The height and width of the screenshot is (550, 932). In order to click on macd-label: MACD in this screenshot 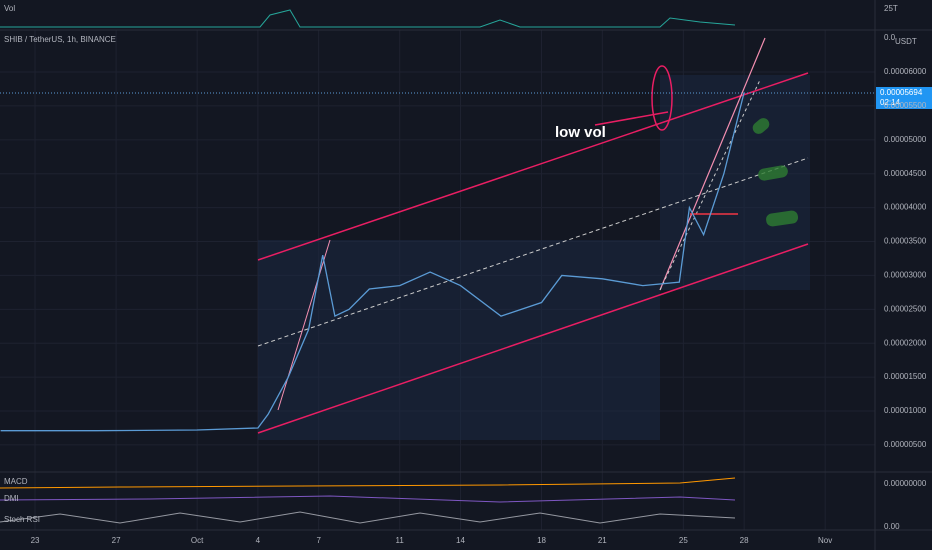, I will do `click(16, 481)`.